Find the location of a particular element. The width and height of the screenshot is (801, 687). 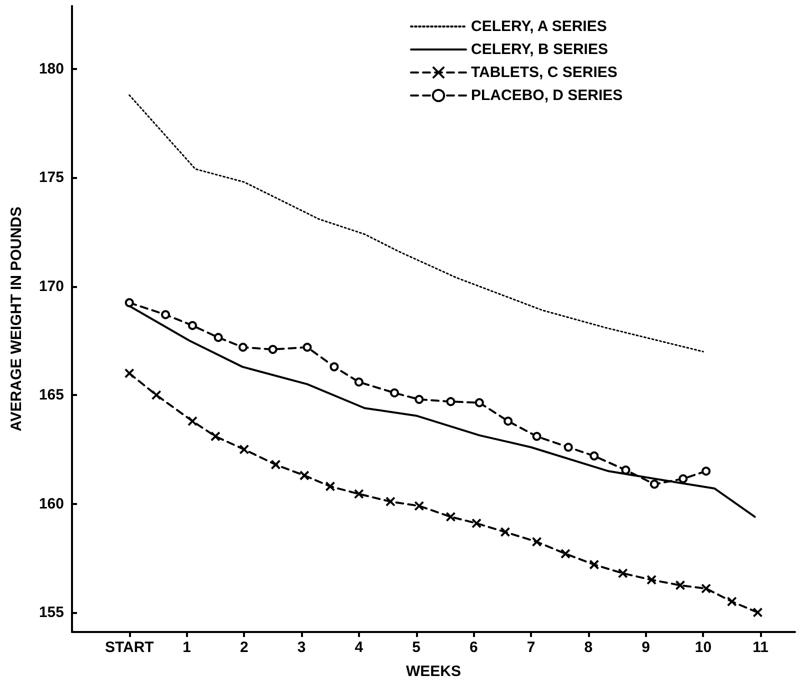

y-tick-label: 165 is located at coordinates (51, 395).